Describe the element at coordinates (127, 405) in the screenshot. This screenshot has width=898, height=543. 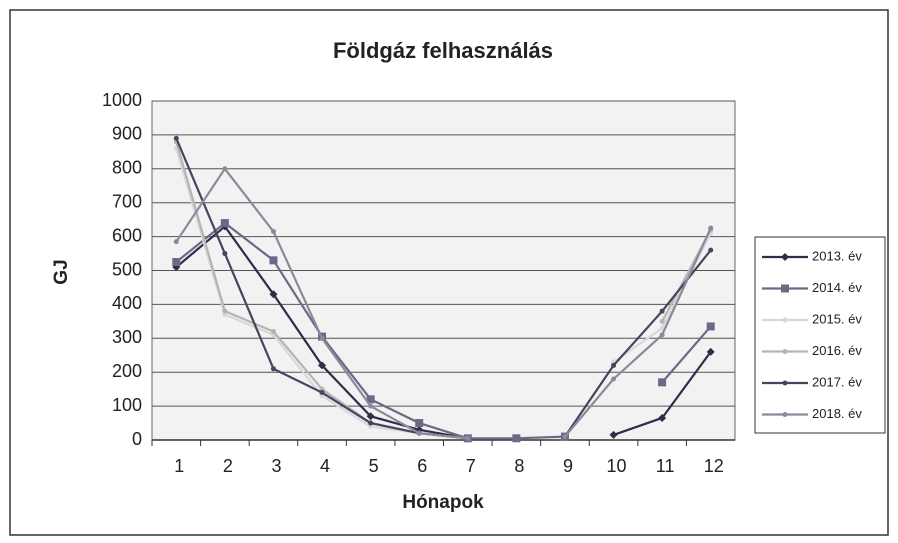
I see `y-tick-label: 100` at that location.